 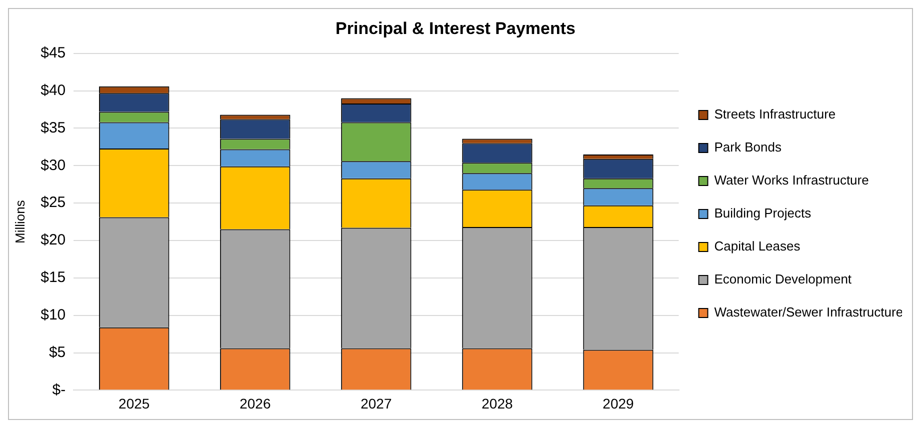 What do you see at coordinates (53, 90) in the screenshot?
I see `y-tick-label: $40` at bounding box center [53, 90].